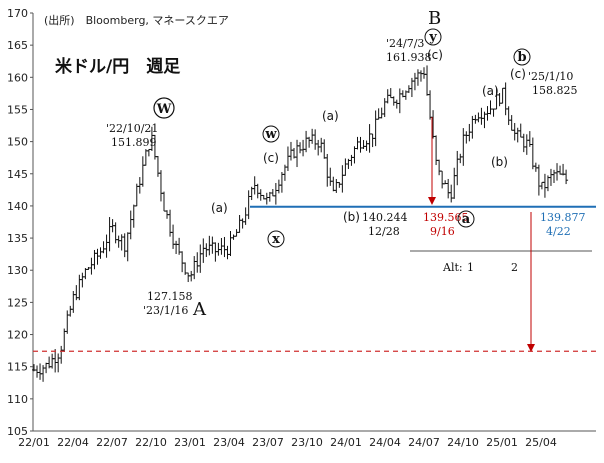 This screenshot has width=604, height=463. What do you see at coordinates (442, 231) in the screenshot?
I see `low-sep-date: 9/16` at bounding box center [442, 231].